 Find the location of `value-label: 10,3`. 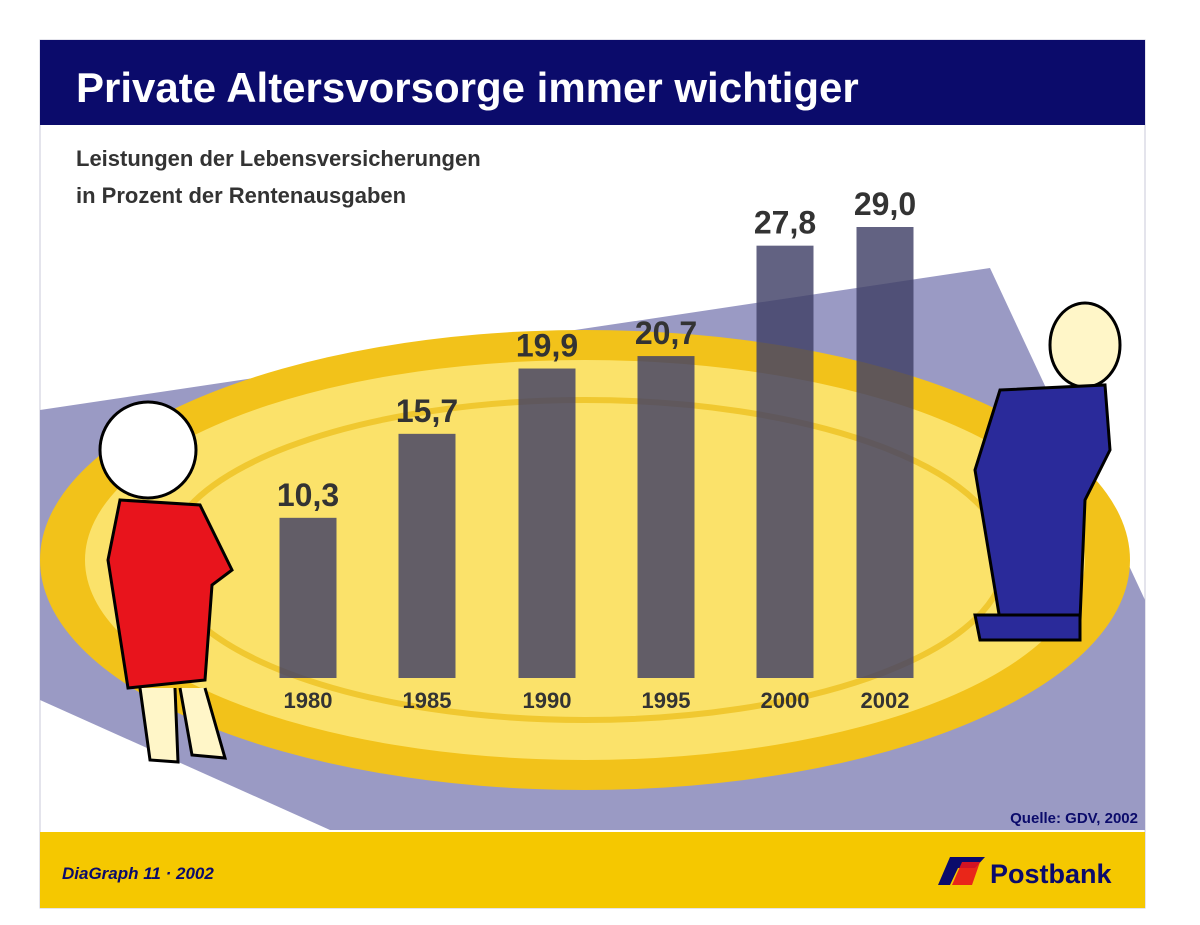

value-label: 10,3 is located at coordinates (308, 495).